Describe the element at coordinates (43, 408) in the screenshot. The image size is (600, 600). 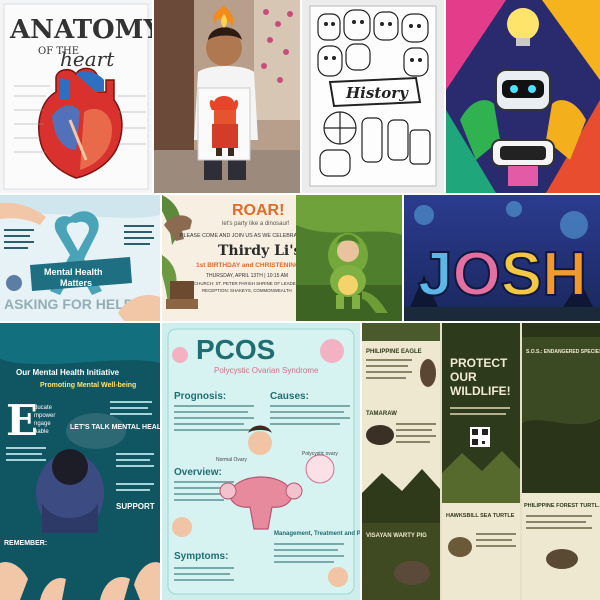
I see `e-word-1: ducate` at that location.